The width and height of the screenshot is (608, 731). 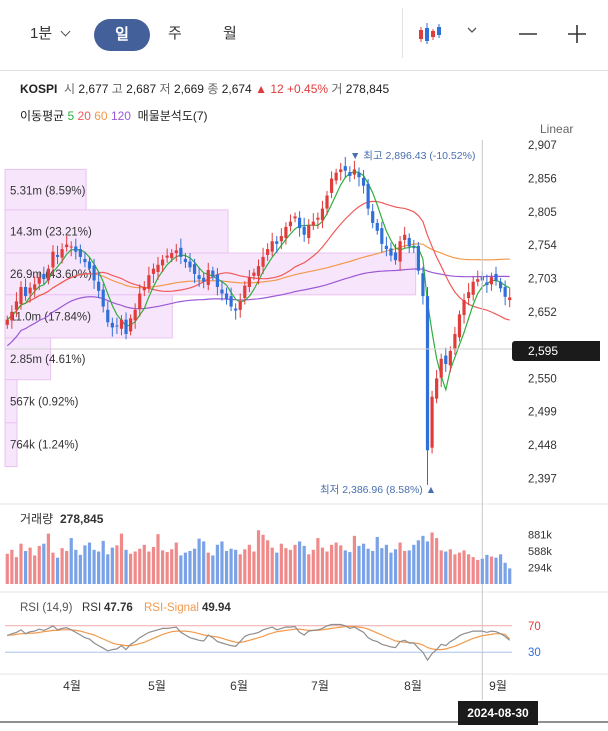 I want to click on chart-type-button, so click(x=458, y=37).